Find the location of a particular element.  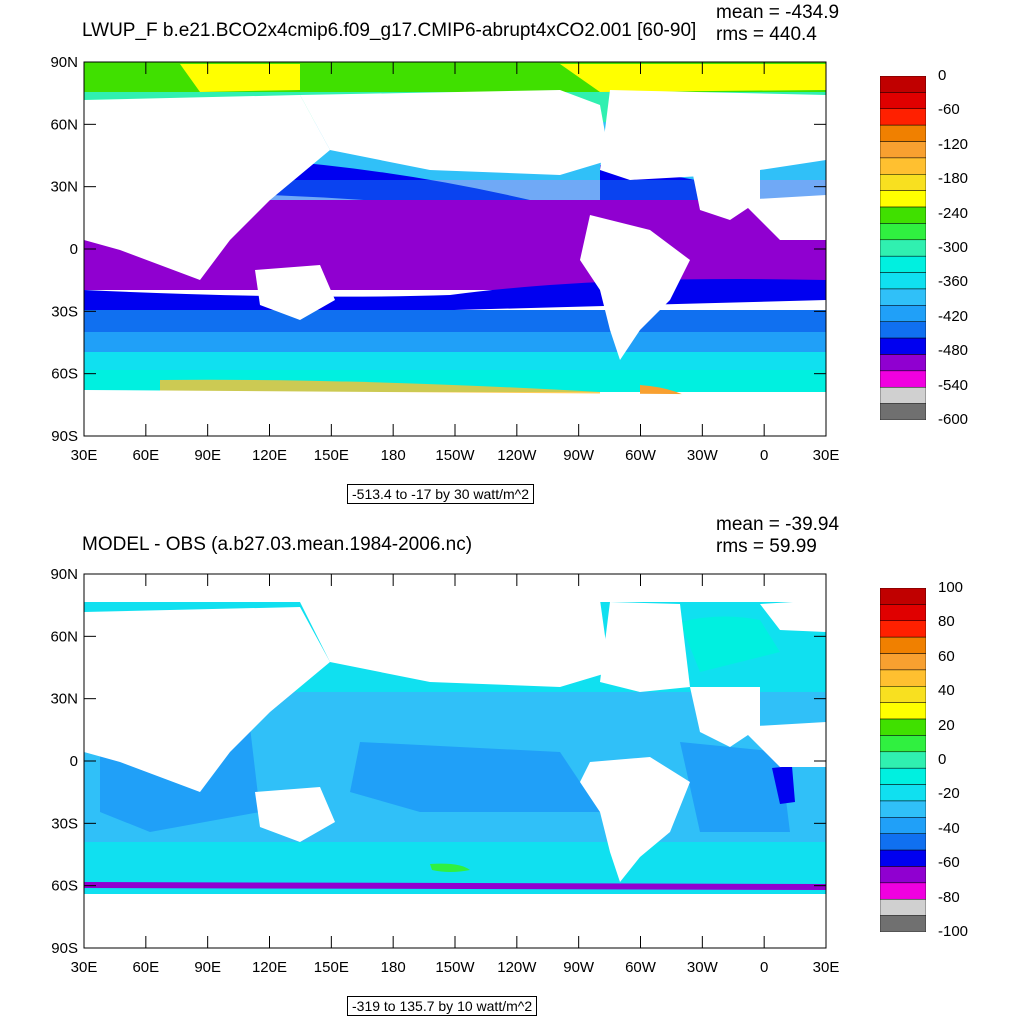

top-colorbar-label: -360 is located at coordinates (953, 282).